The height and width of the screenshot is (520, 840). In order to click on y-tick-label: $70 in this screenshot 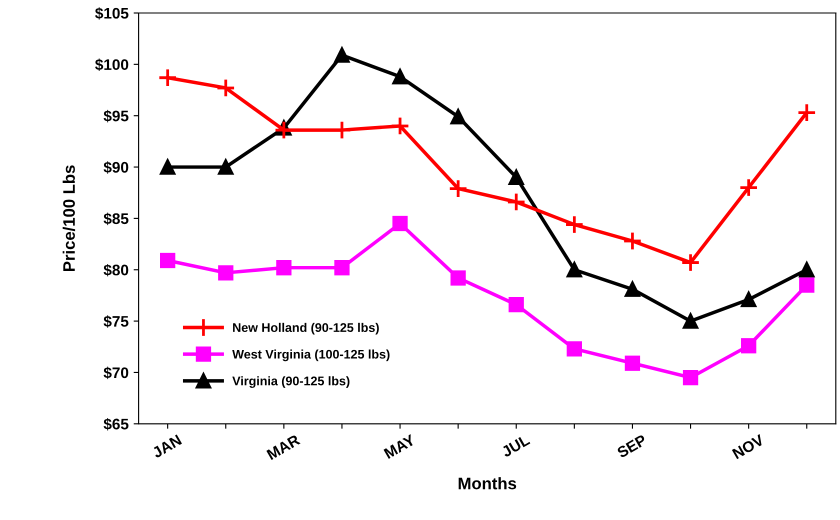, I will do `click(116, 373)`.